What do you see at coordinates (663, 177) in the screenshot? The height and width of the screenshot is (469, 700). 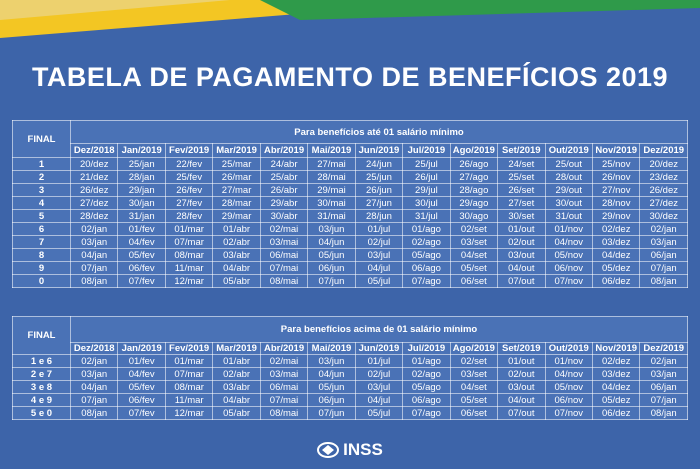 I see `payment-date: 23/dez` at bounding box center [663, 177].